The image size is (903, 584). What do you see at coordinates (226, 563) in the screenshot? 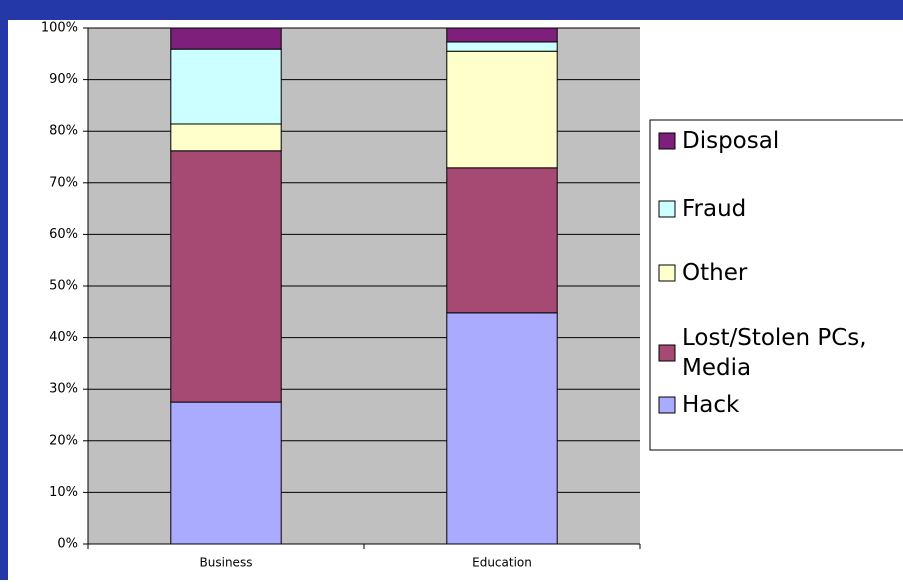
I see `x-tick-label: Business` at bounding box center [226, 563].